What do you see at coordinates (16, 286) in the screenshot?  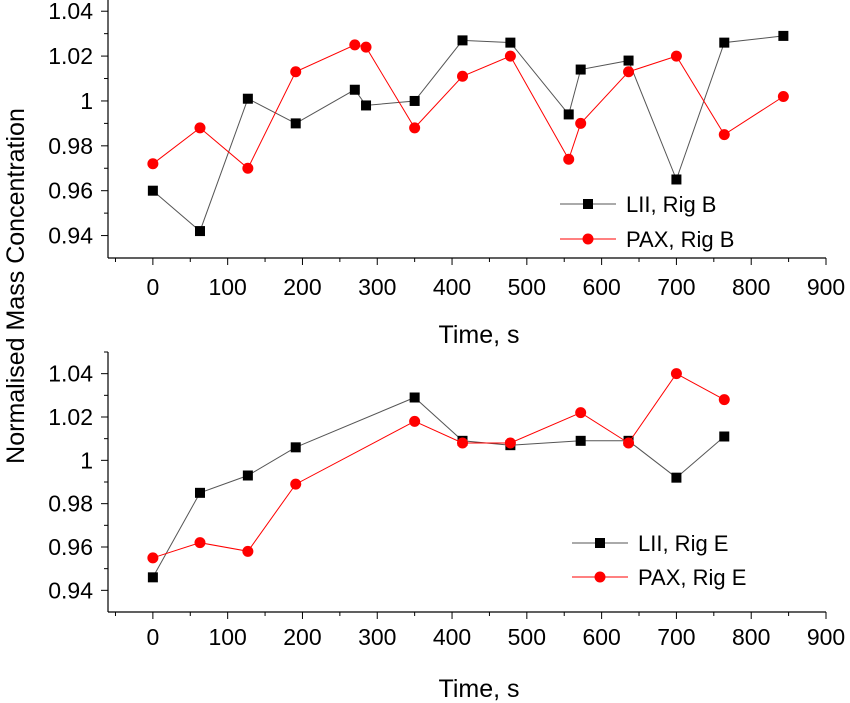 I see `y-axis-title: Normalised Mass Concentration` at bounding box center [16, 286].